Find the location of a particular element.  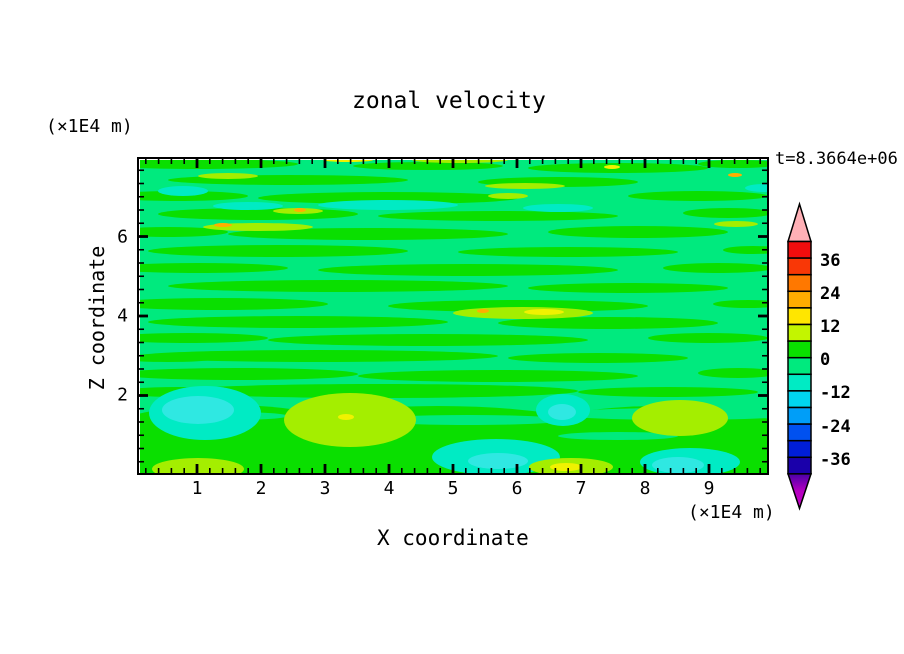

colorbar-label: 12 is located at coordinates (830, 327).